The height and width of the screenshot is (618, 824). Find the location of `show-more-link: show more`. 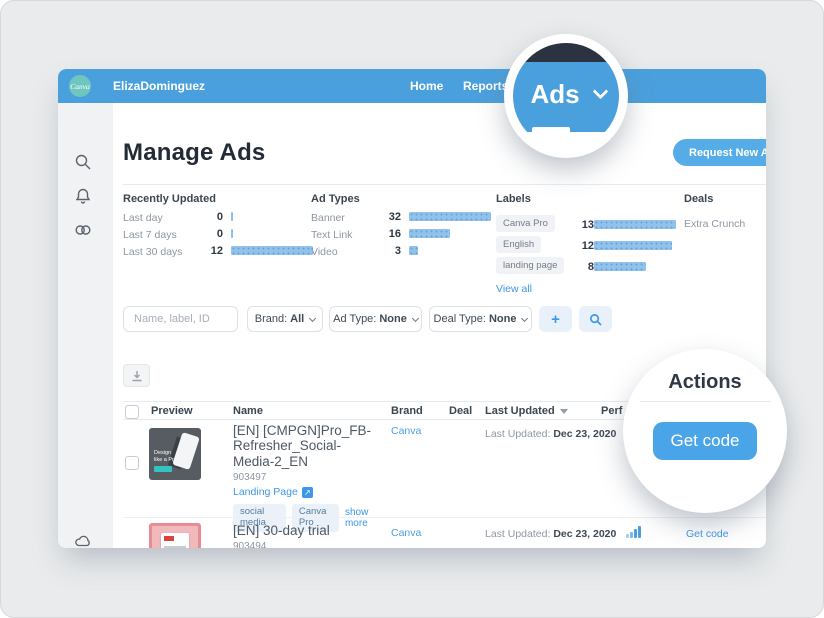

show-more-link: show more is located at coordinates (356, 518).